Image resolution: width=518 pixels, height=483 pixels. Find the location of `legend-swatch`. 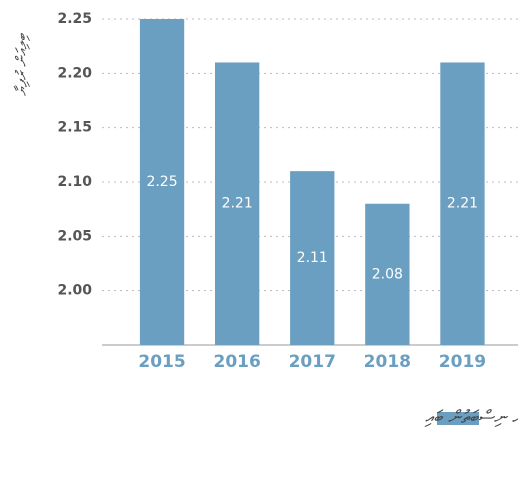

legend-swatch is located at coordinates (458, 418).